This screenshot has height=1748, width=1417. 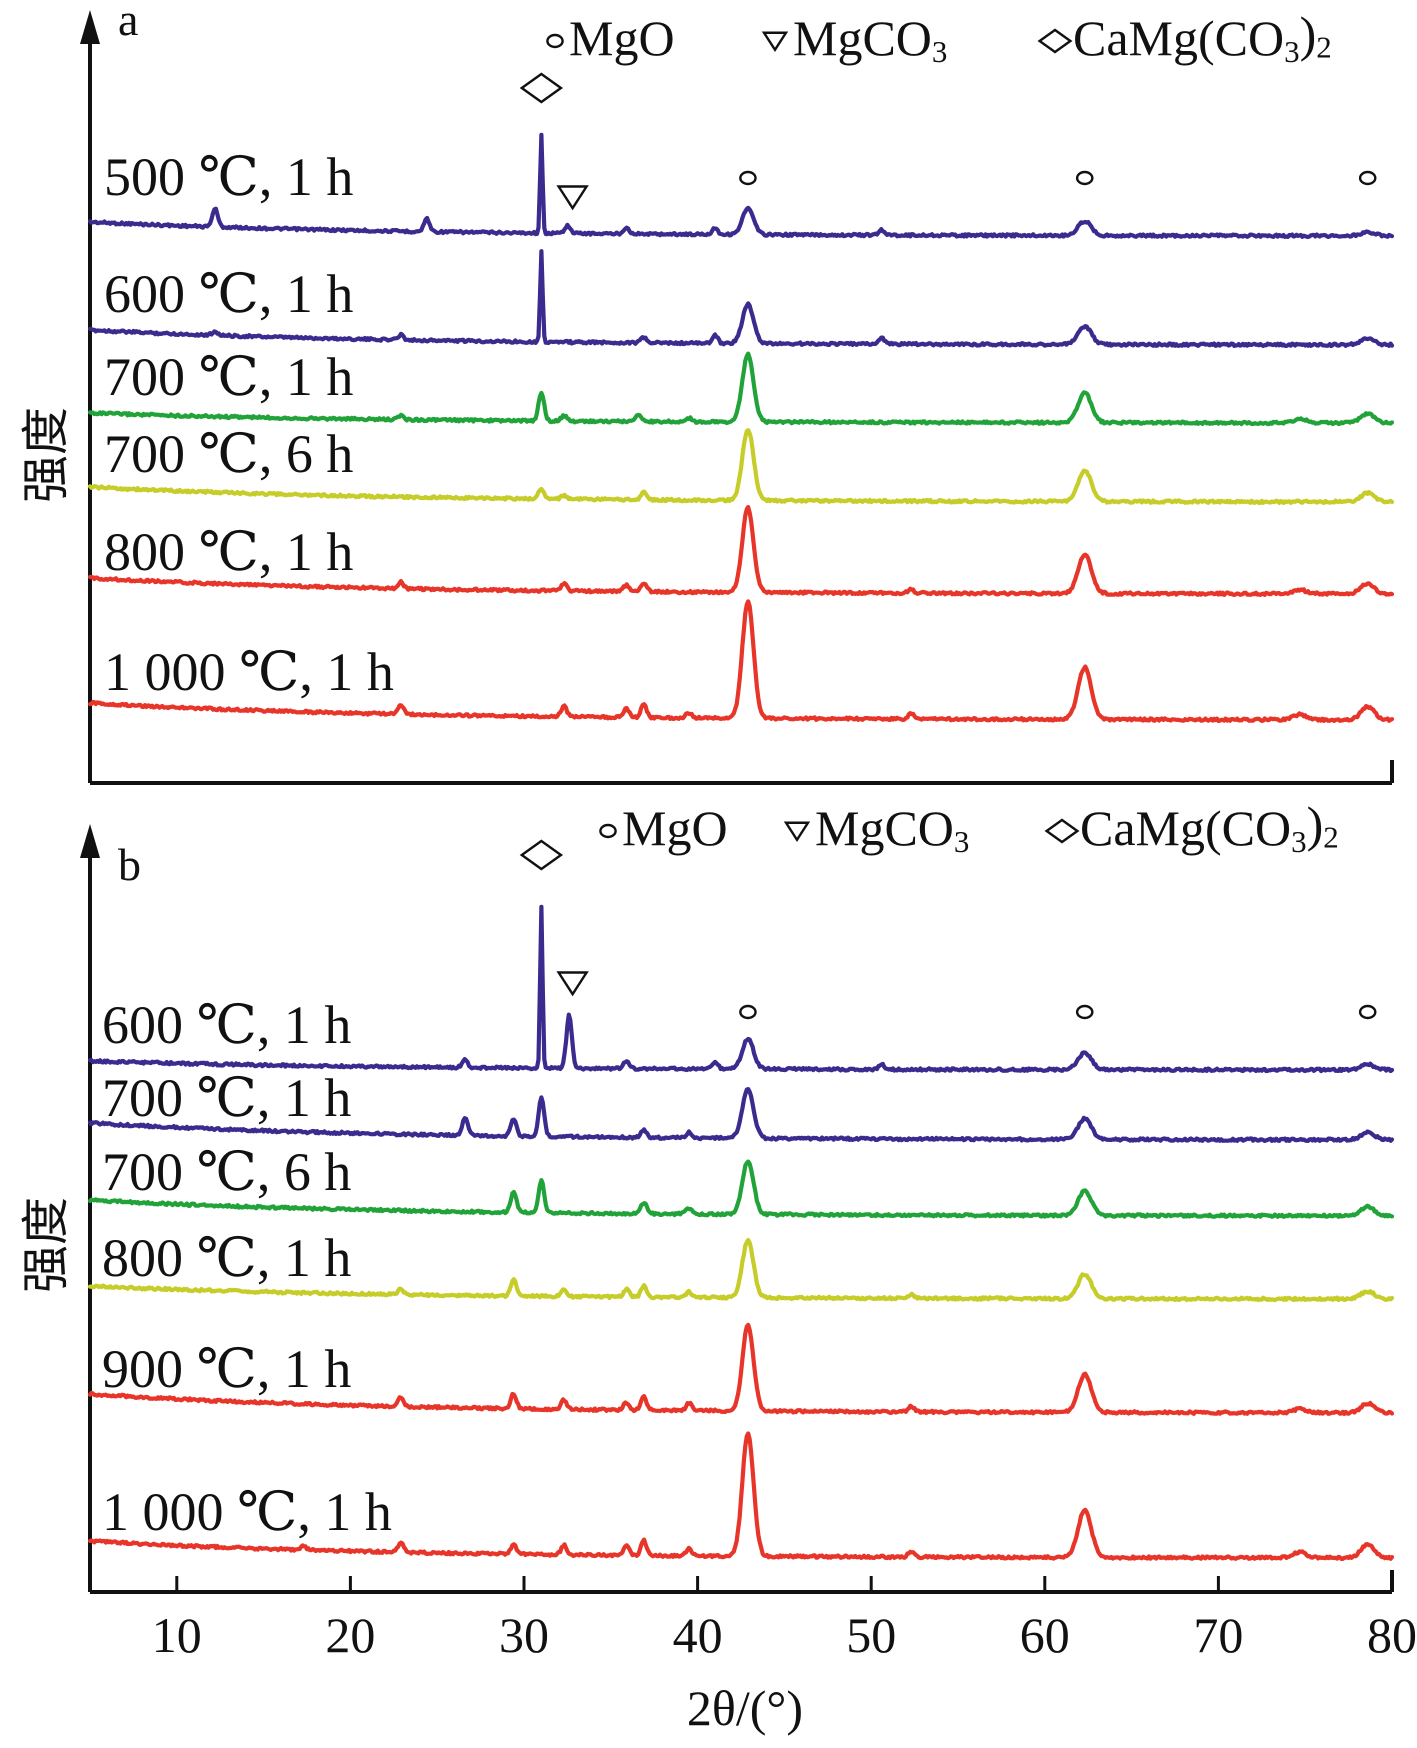 What do you see at coordinates (1392, 1635) in the screenshot?
I see `x-tick-label-80: 80` at bounding box center [1392, 1635].